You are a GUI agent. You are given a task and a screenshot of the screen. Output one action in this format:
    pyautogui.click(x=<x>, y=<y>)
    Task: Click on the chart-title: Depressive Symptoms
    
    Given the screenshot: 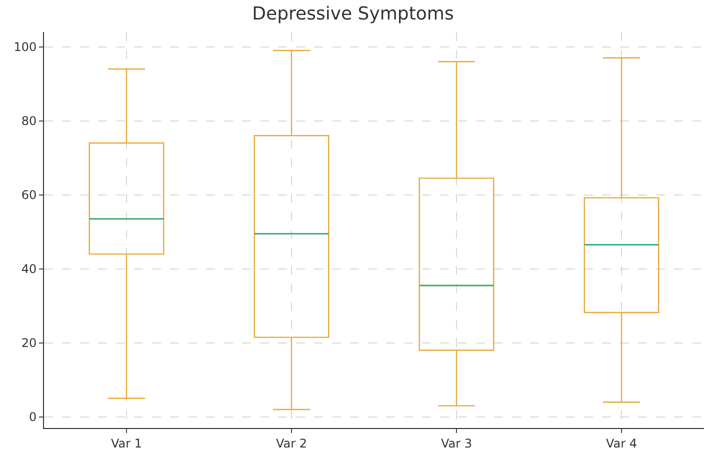 What is the action you would take?
    pyautogui.click(x=353, y=13)
    